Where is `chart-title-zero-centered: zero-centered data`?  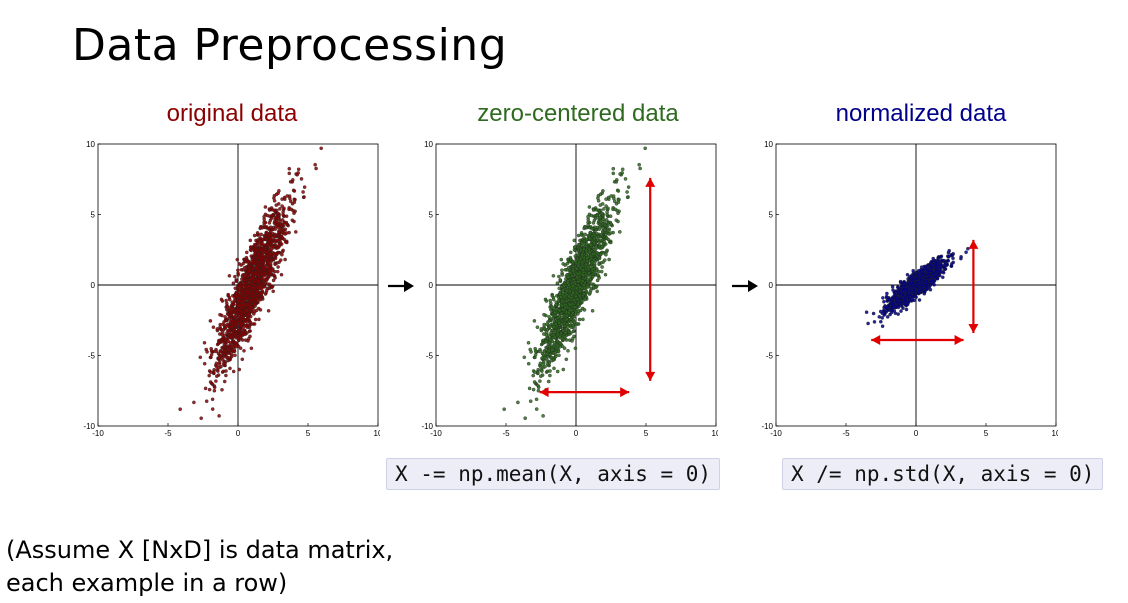
chart-title-zero-centered: zero-centered data is located at coordinates (578, 113).